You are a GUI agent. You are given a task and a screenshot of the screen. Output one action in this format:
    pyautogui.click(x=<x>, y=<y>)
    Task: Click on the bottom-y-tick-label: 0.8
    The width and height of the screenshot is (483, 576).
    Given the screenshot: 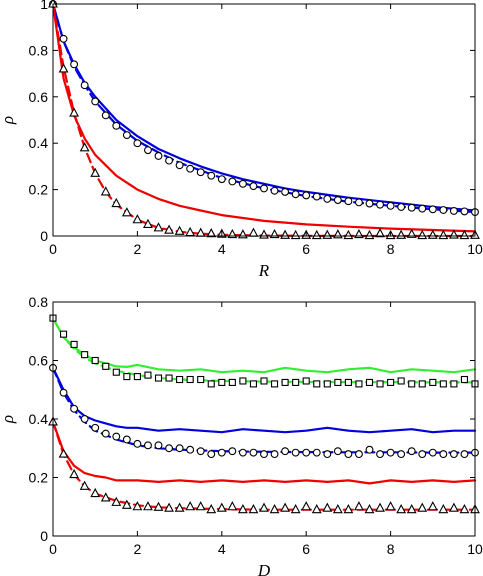 What is the action you would take?
    pyautogui.click(x=39, y=302)
    